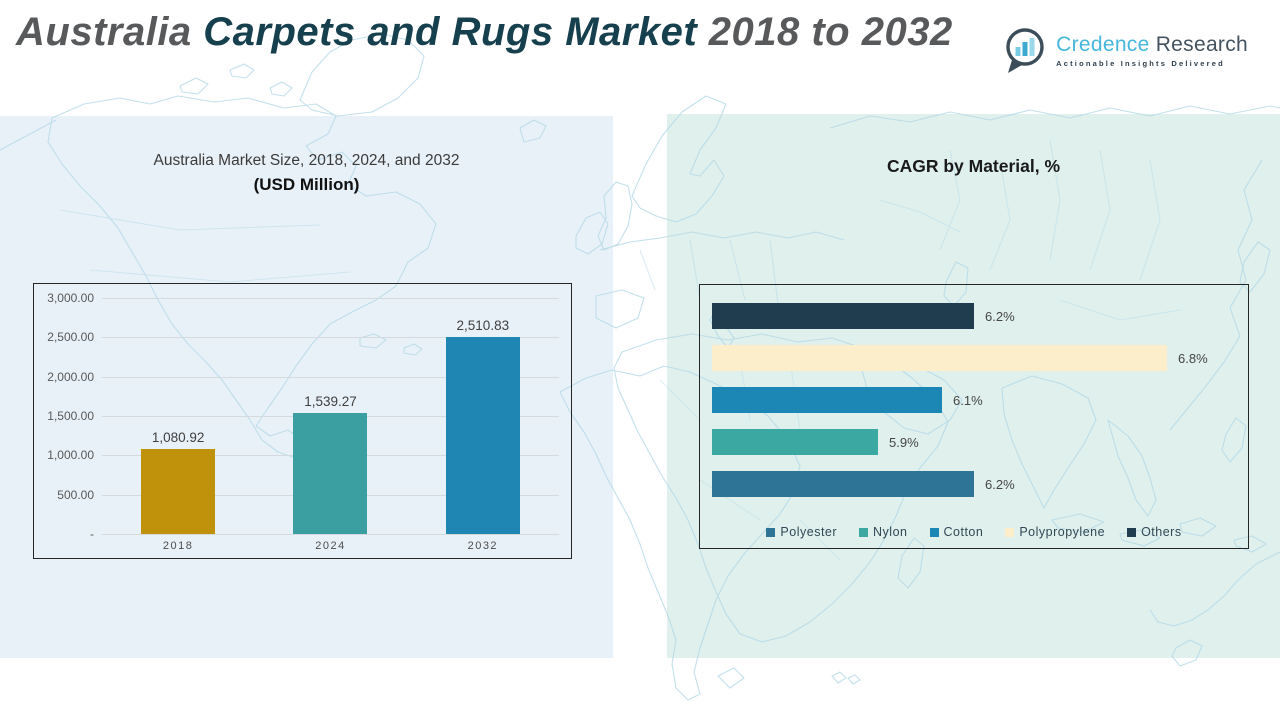 The width and height of the screenshot is (1280, 720). I want to click on y-axis-tick-label: 2,500.00, so click(70, 337).